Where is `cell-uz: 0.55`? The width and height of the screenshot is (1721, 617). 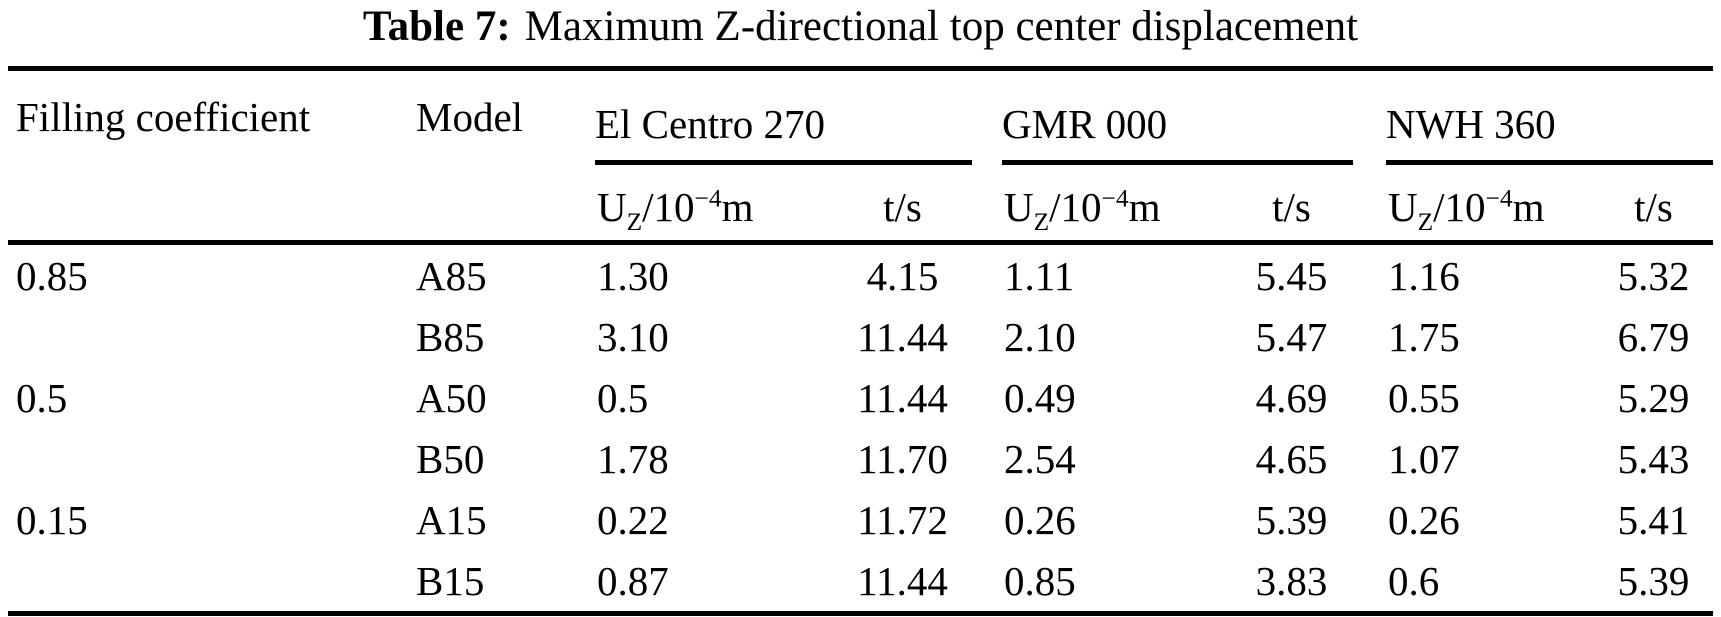
cell-uz: 0.55 is located at coordinates (1424, 397).